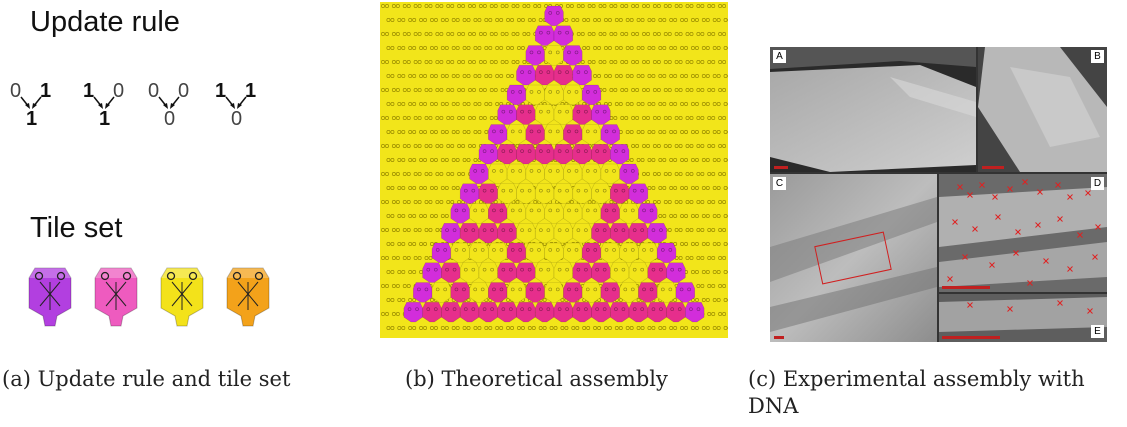 The width and height of the screenshot is (1127, 427). What do you see at coordinates (182, 297) in the screenshot?
I see `tile-yellow` at bounding box center [182, 297].